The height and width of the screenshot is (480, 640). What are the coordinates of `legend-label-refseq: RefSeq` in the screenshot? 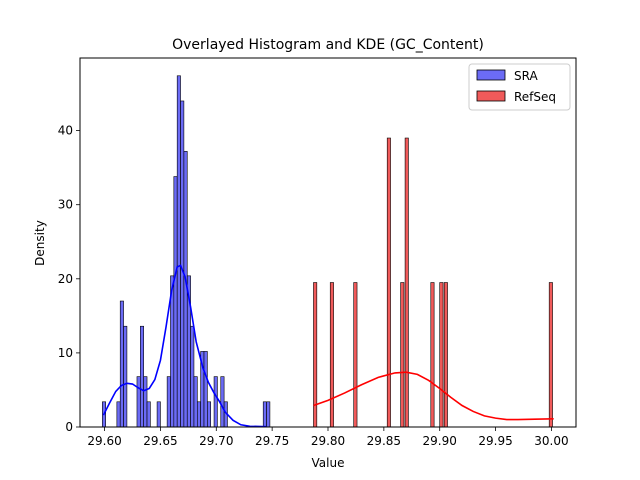 It's located at (535, 97).